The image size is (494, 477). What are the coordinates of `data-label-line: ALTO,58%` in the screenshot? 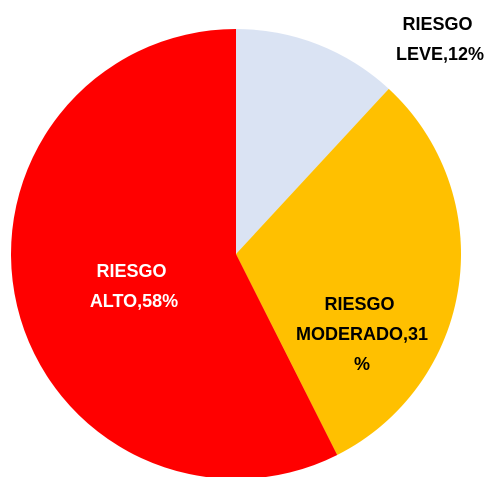 It's located at (134, 301).